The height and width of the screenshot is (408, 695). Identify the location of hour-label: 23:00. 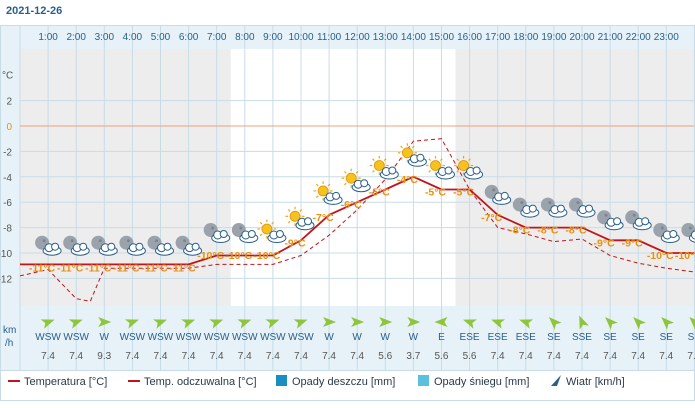
(666, 37).